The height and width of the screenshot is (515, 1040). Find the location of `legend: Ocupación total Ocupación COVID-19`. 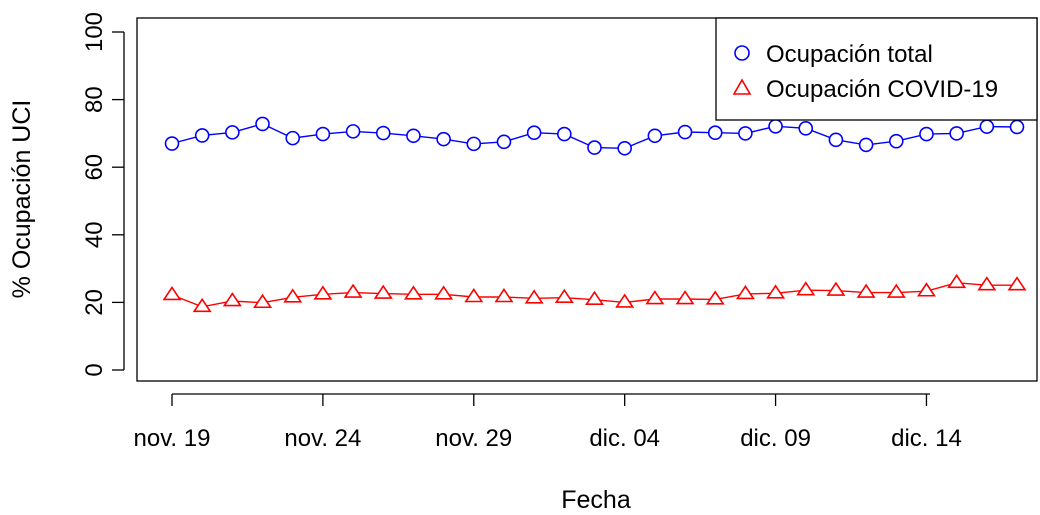

legend: Ocupación total Ocupación COVID-19 is located at coordinates (876, 69).